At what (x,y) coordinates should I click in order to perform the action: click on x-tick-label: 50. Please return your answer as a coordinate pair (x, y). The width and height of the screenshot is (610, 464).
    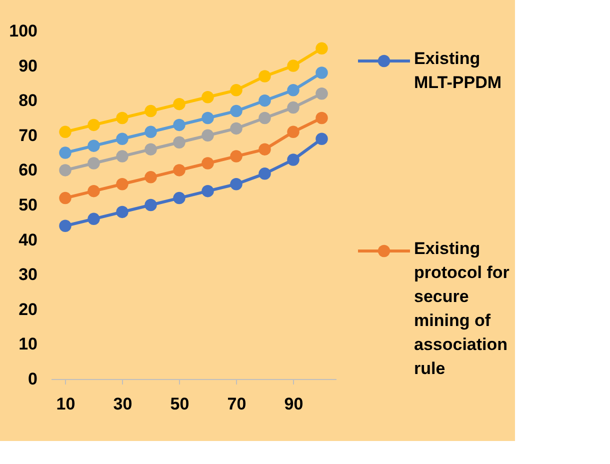
    Looking at the image, I should click on (180, 404).